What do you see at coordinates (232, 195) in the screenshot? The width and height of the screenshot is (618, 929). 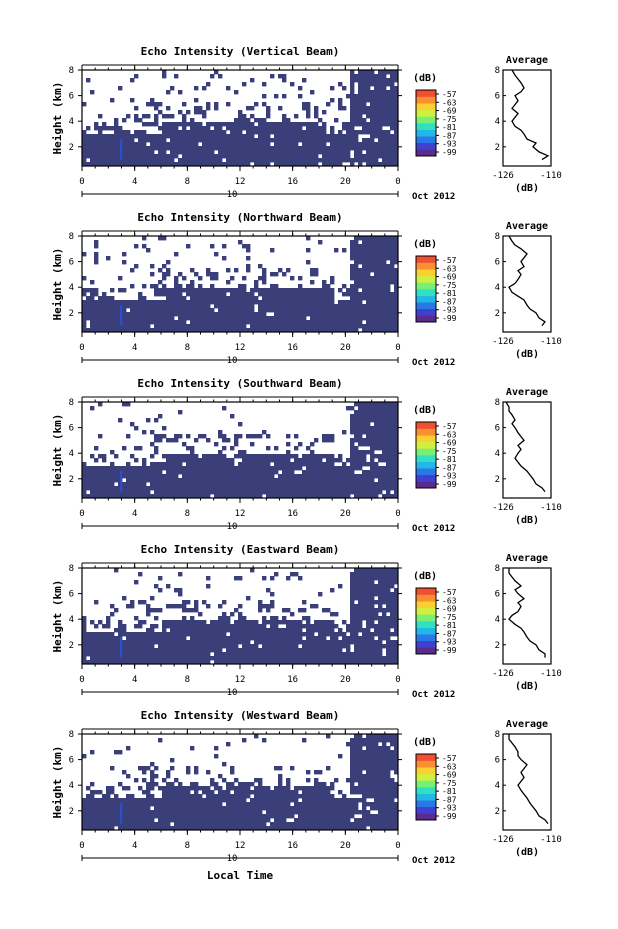 I see `day-label: 10` at bounding box center [232, 195].